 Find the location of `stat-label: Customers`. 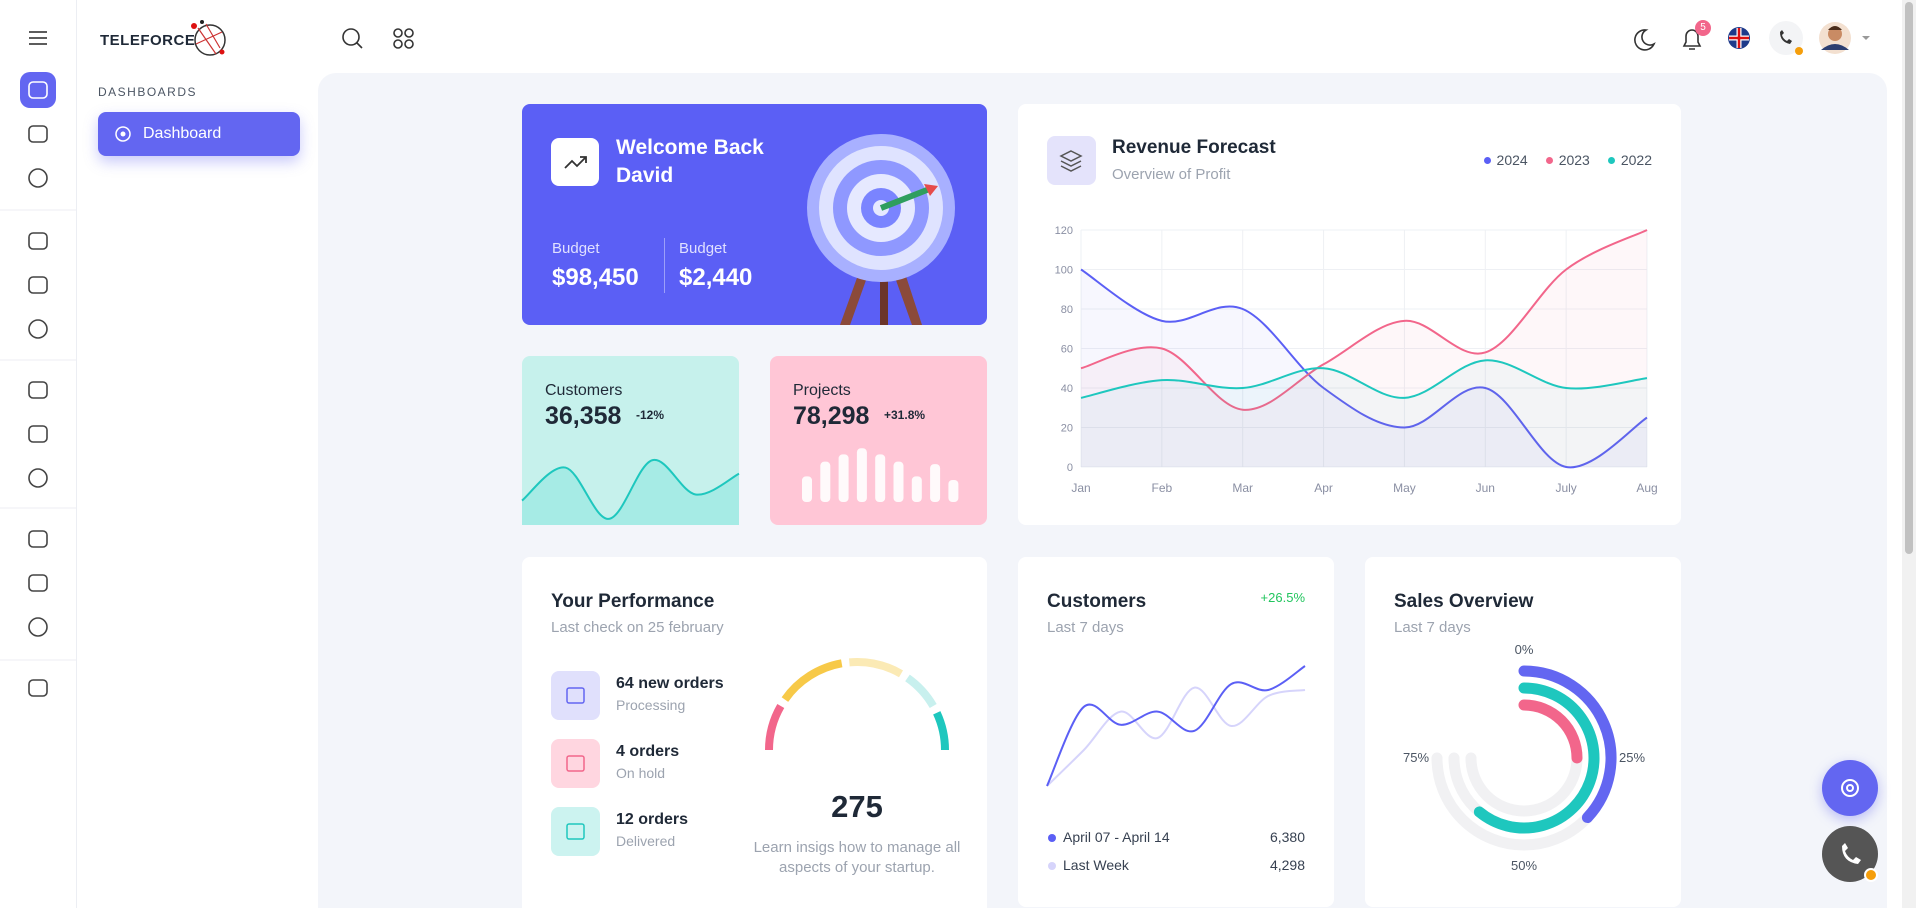

stat-label: Customers is located at coordinates (584, 390).